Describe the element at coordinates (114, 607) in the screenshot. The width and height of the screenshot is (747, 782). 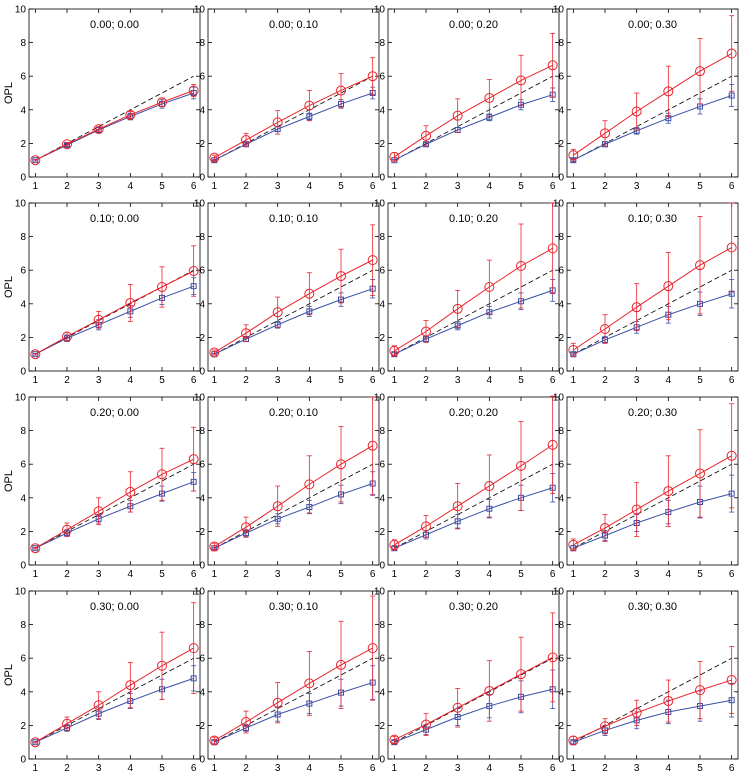
I see `panel-title: 0.30; 0.00` at that location.